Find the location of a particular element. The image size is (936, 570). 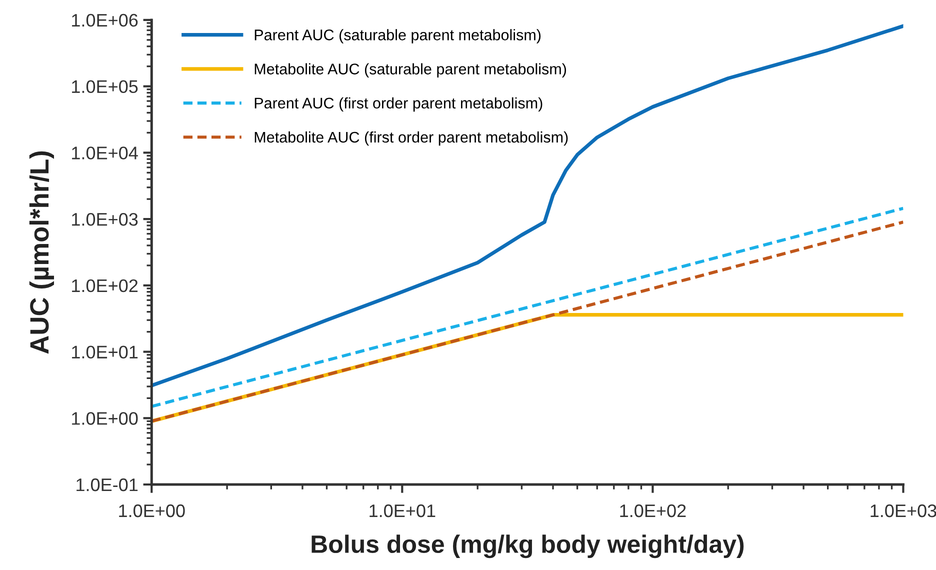

y-tick-label: 1.0E+00 is located at coordinates (105, 418).